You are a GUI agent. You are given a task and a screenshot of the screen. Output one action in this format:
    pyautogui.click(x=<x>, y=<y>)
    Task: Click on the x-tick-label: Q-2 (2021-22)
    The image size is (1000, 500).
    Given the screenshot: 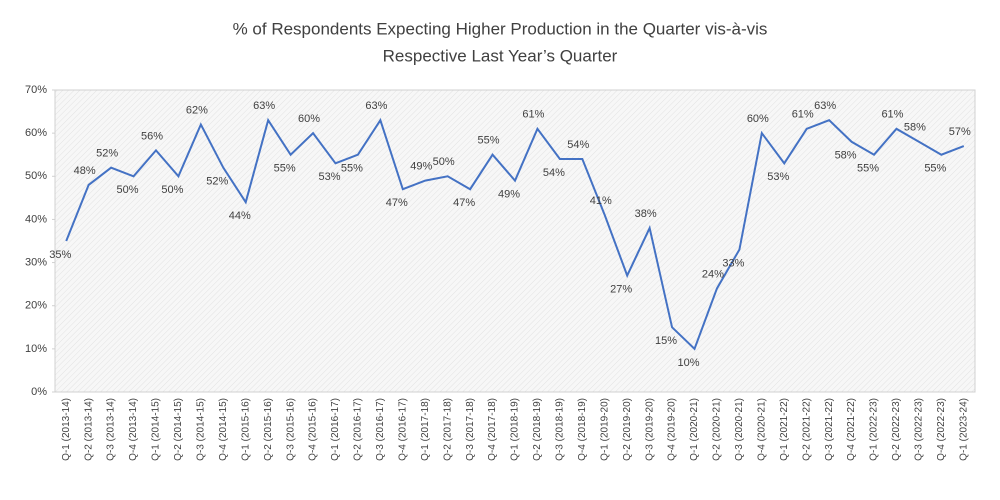 What is the action you would take?
    pyautogui.click(x=806, y=429)
    